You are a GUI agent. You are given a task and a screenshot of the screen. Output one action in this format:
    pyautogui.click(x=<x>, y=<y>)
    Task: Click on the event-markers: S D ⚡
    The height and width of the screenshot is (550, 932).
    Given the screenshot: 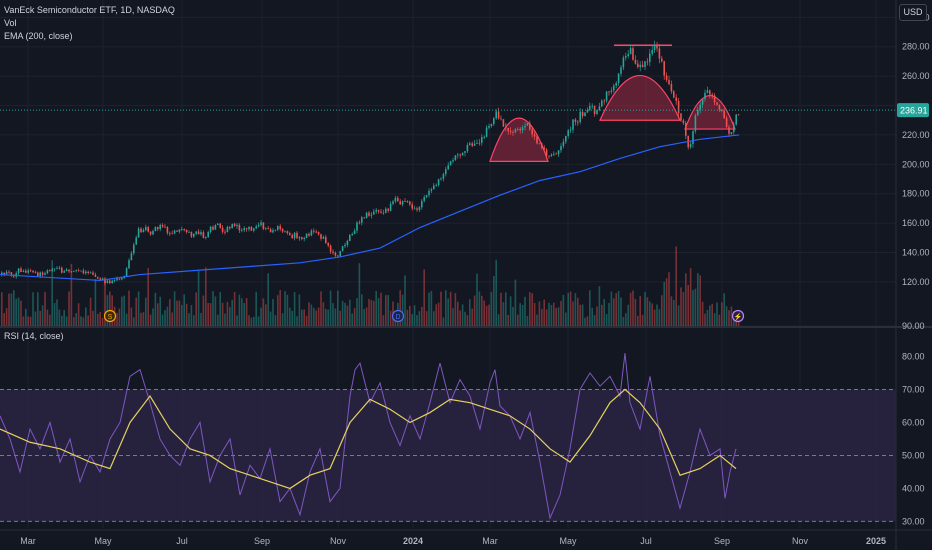 What is the action you would take?
    pyautogui.click(x=424, y=316)
    